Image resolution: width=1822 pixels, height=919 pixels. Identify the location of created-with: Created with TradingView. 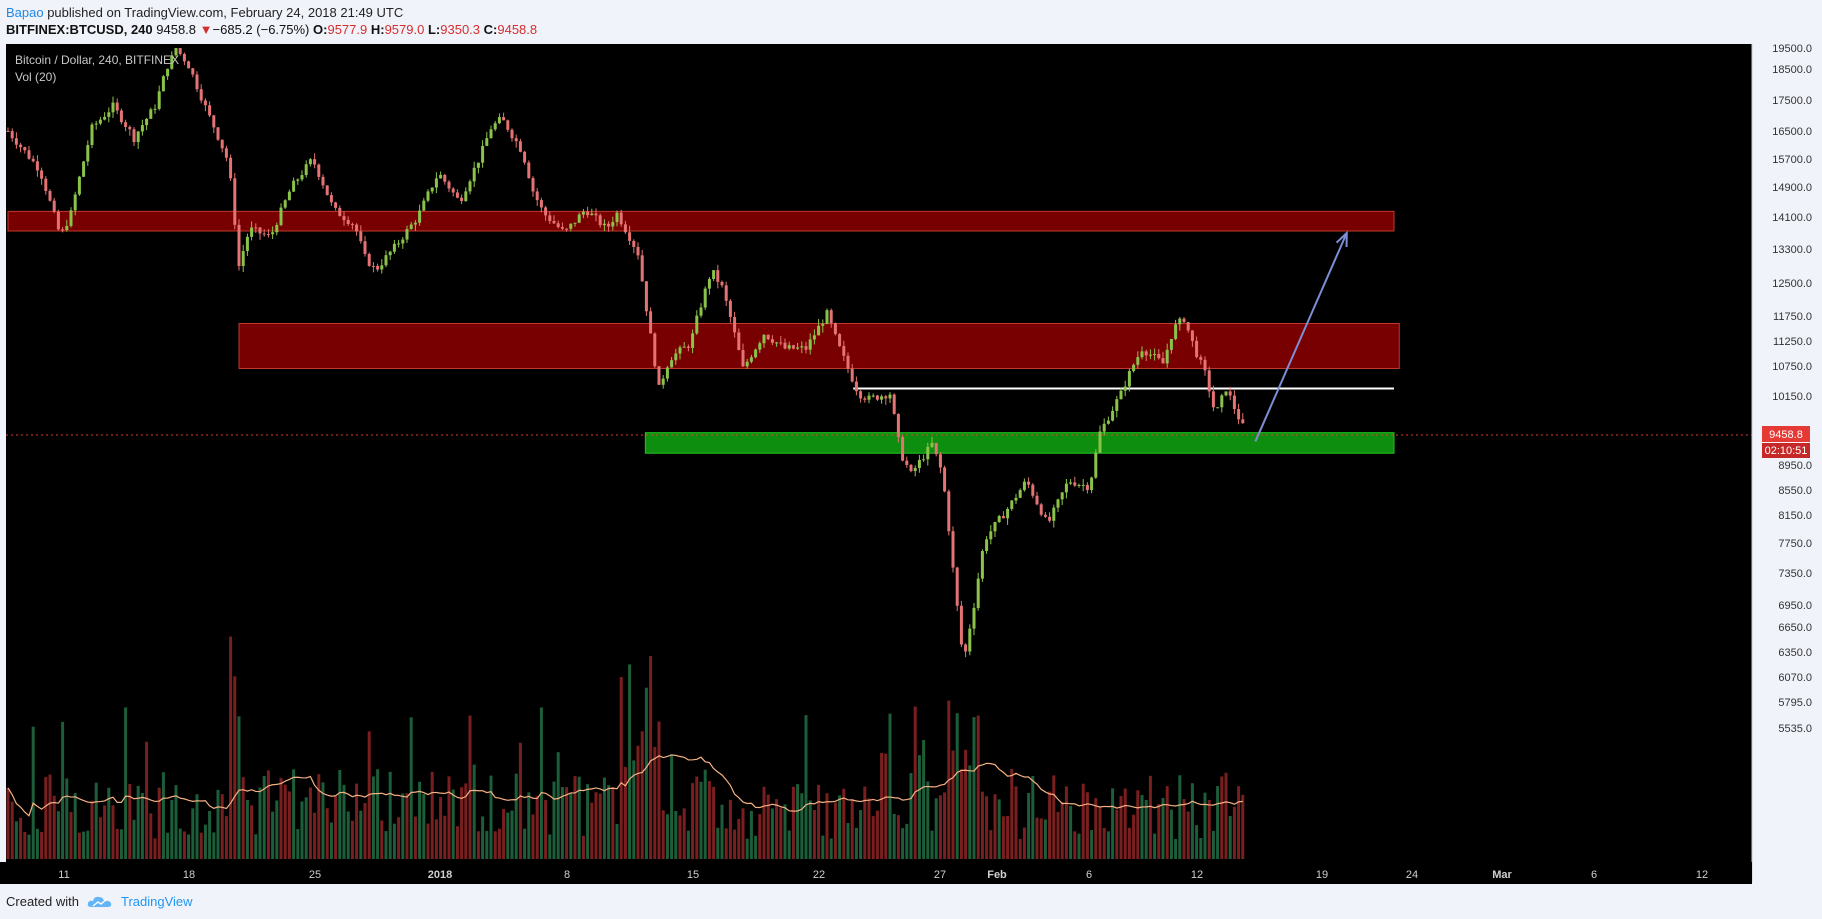
(99, 901).